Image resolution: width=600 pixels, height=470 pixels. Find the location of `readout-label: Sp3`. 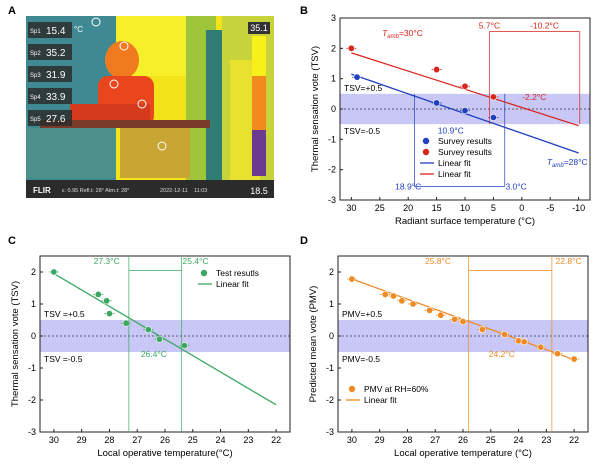

readout-label: Sp3 is located at coordinates (35, 76).